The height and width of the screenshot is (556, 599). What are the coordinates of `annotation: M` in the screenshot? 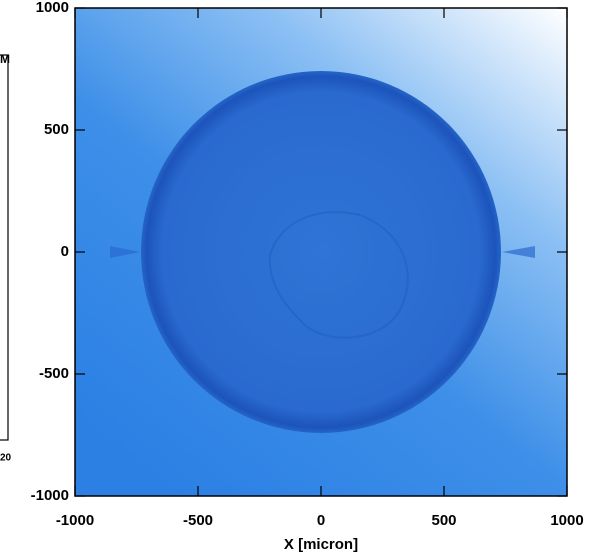 It's located at (5, 59).